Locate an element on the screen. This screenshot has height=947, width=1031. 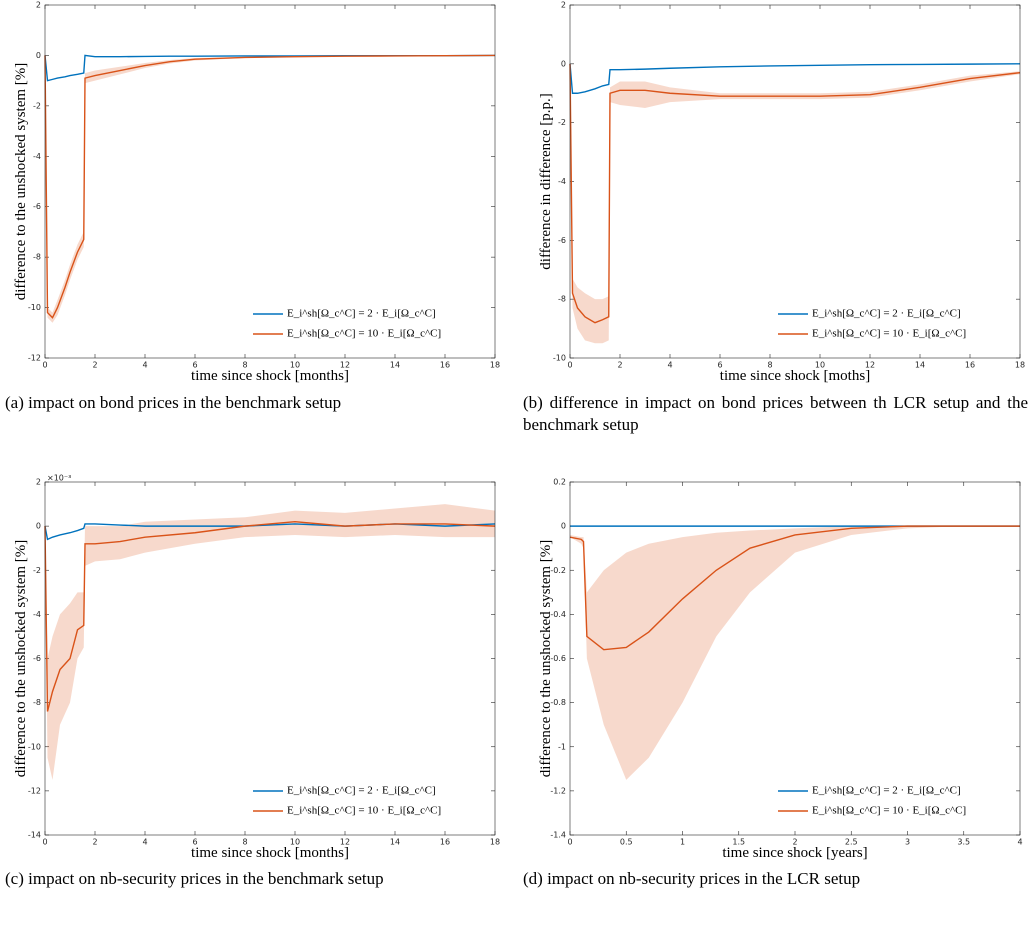
x-axis-label: time since shock [months] is located at coordinates (270, 376).